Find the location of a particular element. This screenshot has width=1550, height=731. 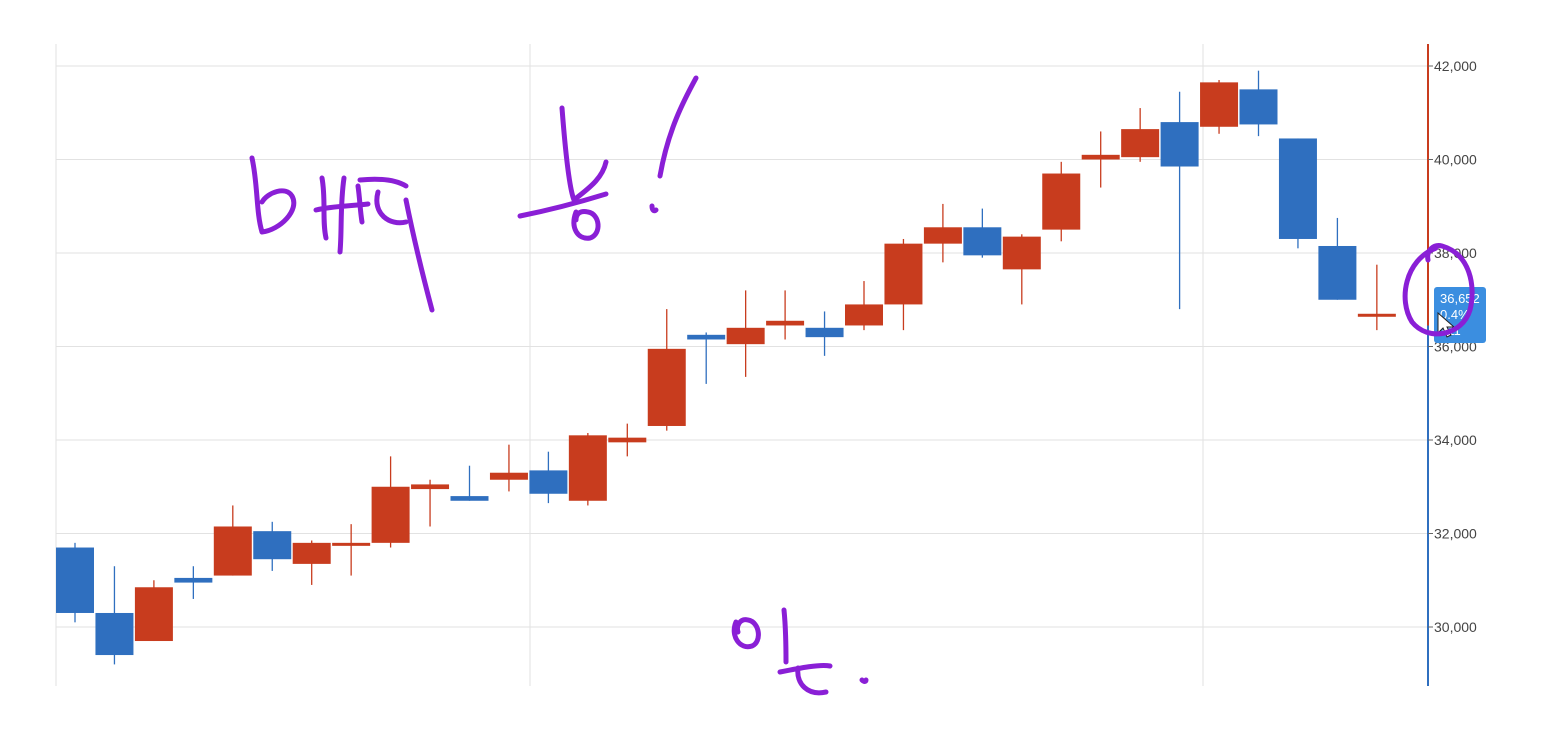

y-tick-label: 32,000 is located at coordinates (1455, 534).